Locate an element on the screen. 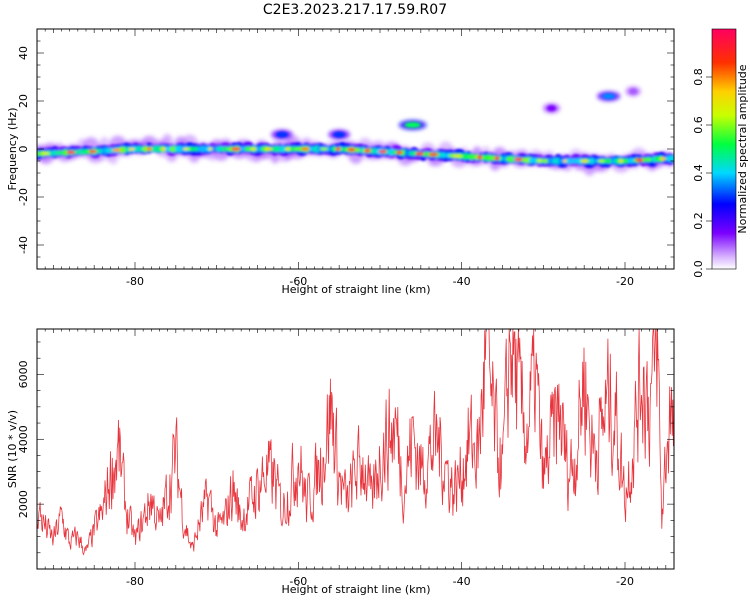  y-tick-label: 0 is located at coordinates (23, 149).